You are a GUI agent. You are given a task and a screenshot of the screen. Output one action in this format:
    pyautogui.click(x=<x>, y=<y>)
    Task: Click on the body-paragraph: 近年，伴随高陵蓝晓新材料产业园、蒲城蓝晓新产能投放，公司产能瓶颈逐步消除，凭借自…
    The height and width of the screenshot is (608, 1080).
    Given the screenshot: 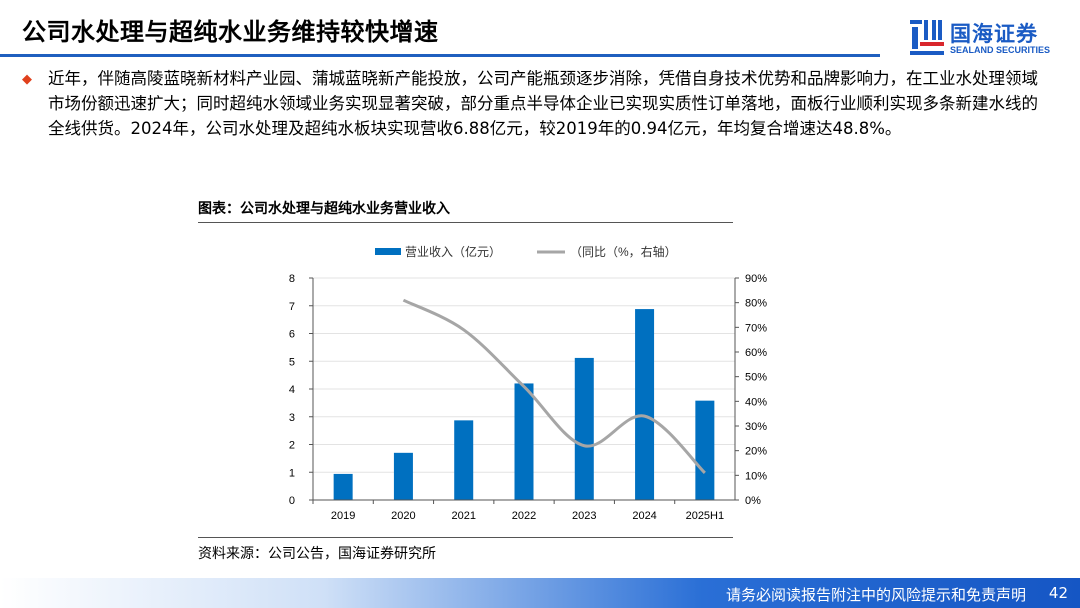 What is the action you would take?
    pyautogui.click(x=543, y=103)
    